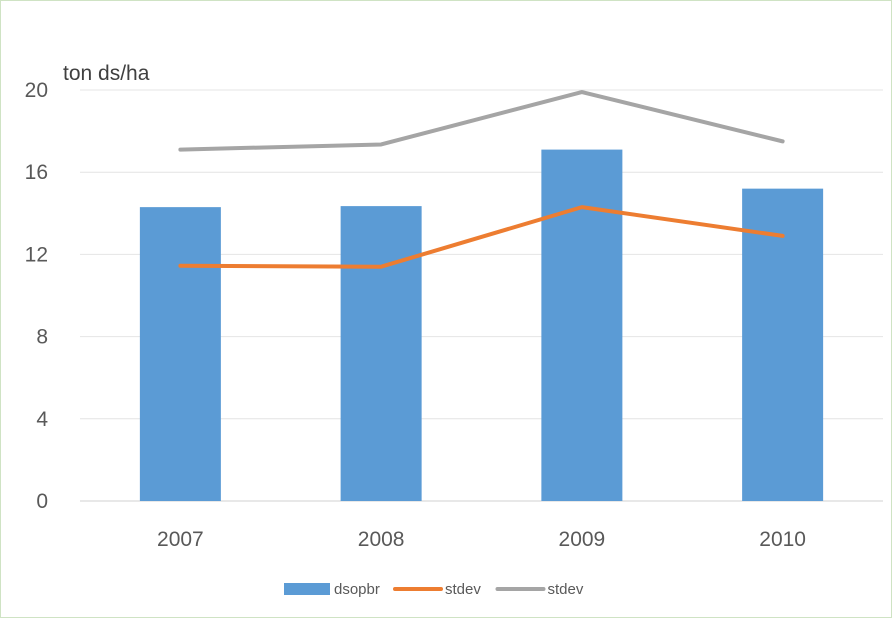 Image resolution: width=894 pixels, height=620 pixels. What do you see at coordinates (106, 73) in the screenshot?
I see `y-axis-unit-label: ton ds/ha` at bounding box center [106, 73].